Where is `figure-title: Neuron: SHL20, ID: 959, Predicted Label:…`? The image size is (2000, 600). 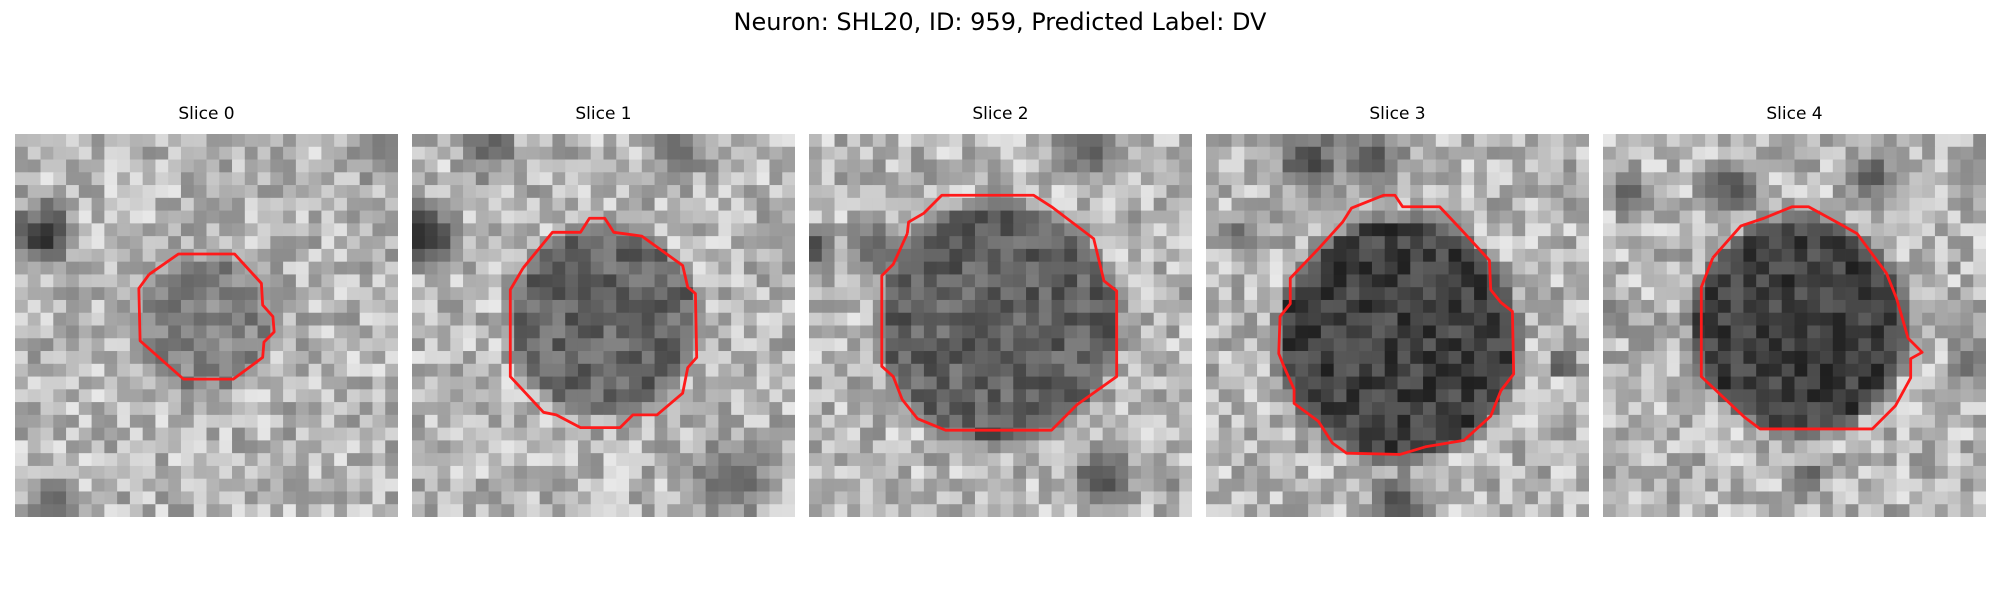 figure-title: Neuron: SHL20, ID: 959, Predicted Label:… is located at coordinates (1000, 22).